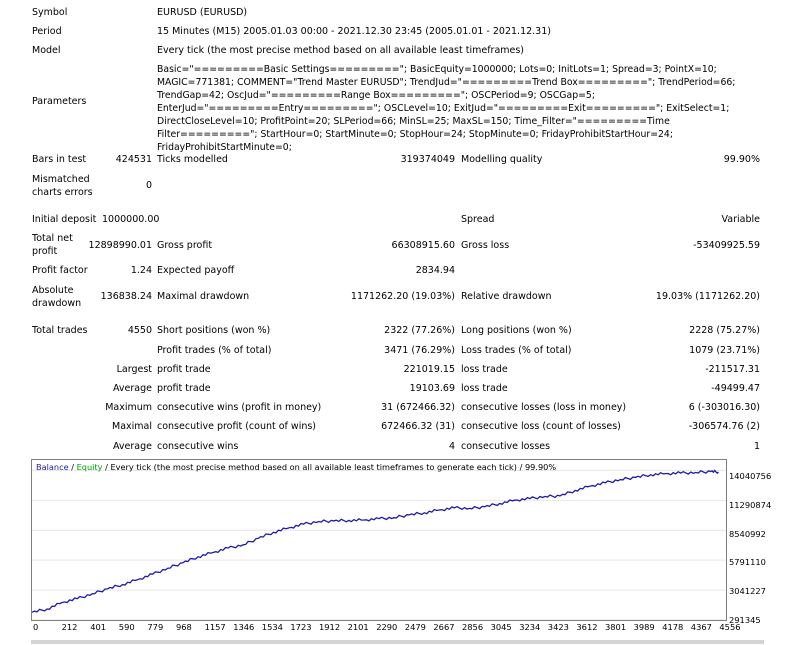 This screenshot has height=645, width=810. Describe the element at coordinates (387, 627) in the screenshot. I see `x-tick-label: 2290` at that location.